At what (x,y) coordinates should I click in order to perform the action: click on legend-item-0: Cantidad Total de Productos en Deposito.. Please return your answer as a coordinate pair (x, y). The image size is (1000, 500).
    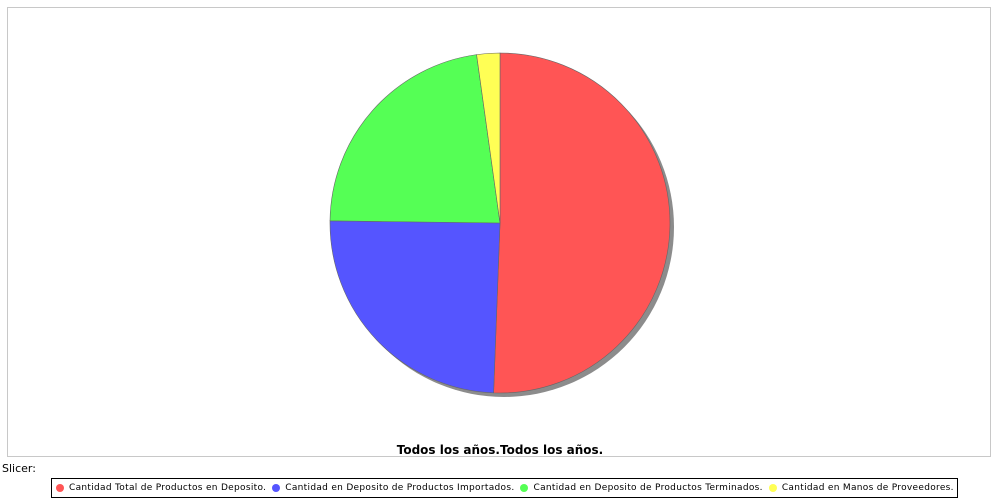
    Looking at the image, I should click on (161, 488).